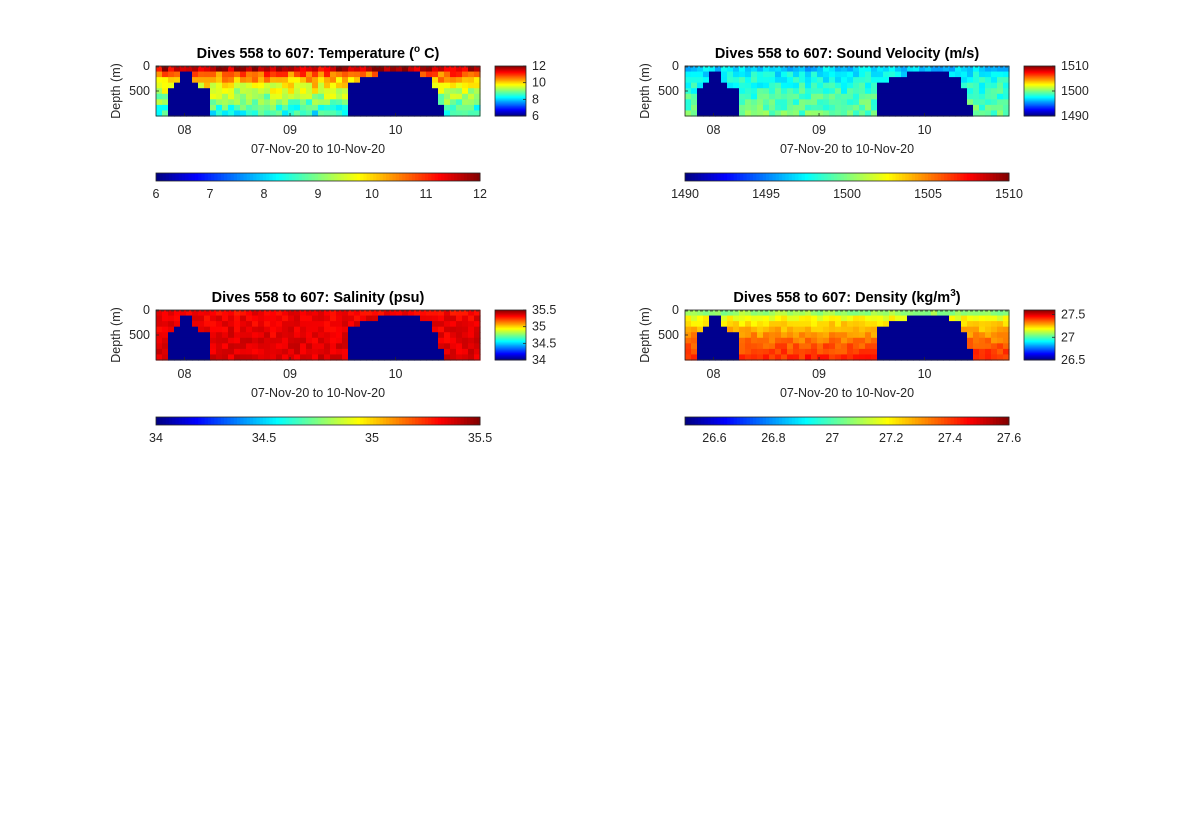 The width and height of the screenshot is (1200, 815). What do you see at coordinates (318, 149) in the screenshot?
I see `temperature-xlabel: 07-Nov-20 to 10-Nov-20` at bounding box center [318, 149].